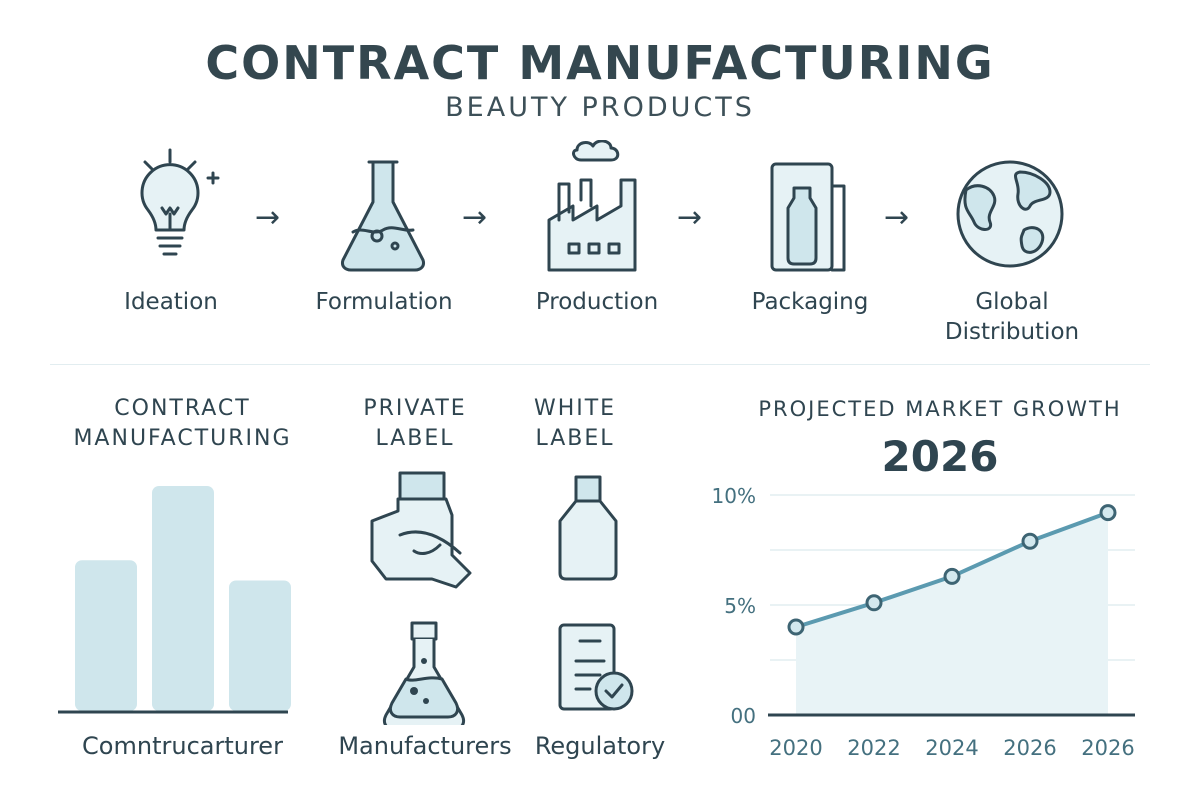 The width and height of the screenshot is (1200, 800). I want to click on factory-icon, so click(592, 206).